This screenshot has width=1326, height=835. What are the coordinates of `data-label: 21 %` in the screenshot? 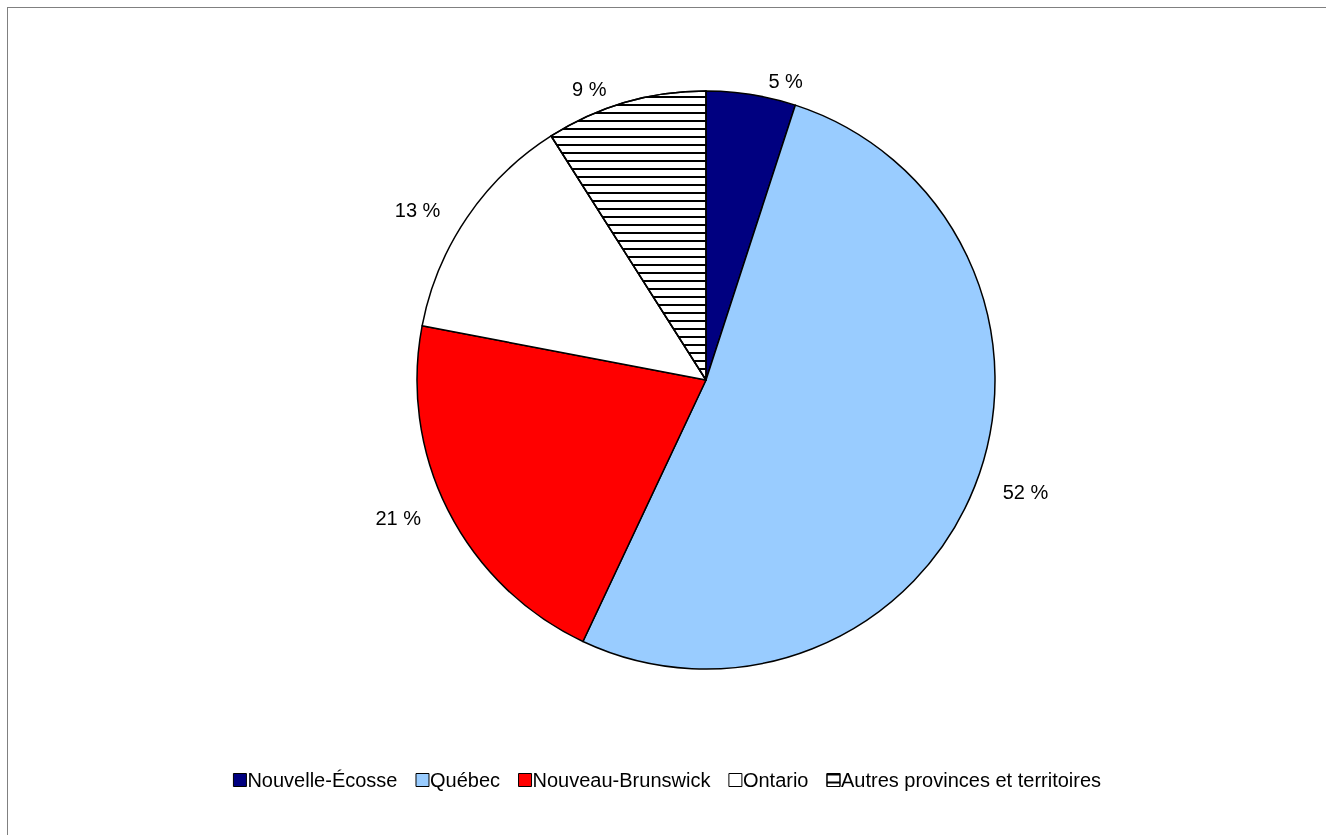 It's located at (398, 517).